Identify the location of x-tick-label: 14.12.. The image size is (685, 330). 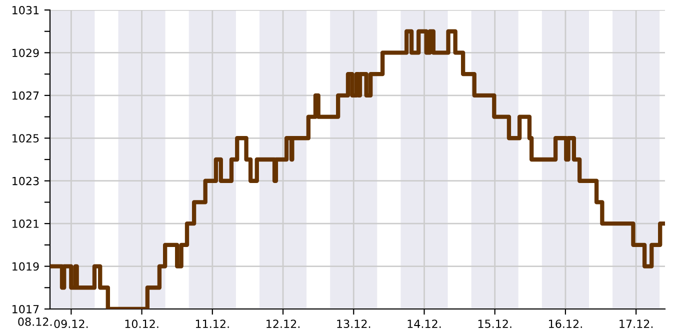
(424, 324).